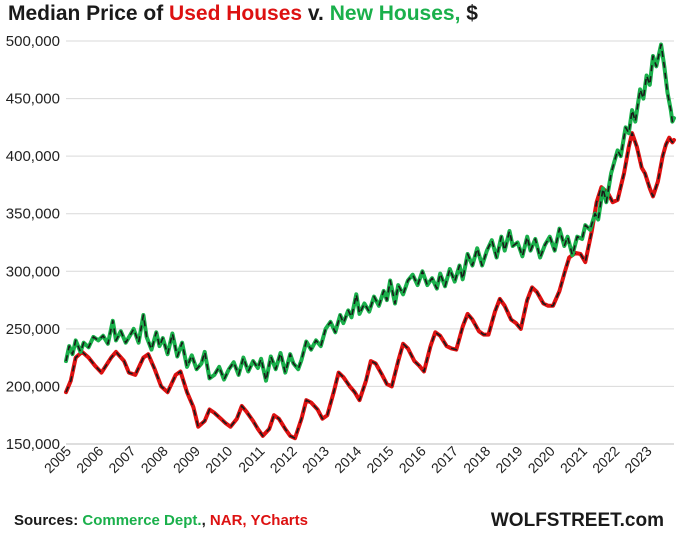  I want to click on title-suffix: $, so click(469, 13).